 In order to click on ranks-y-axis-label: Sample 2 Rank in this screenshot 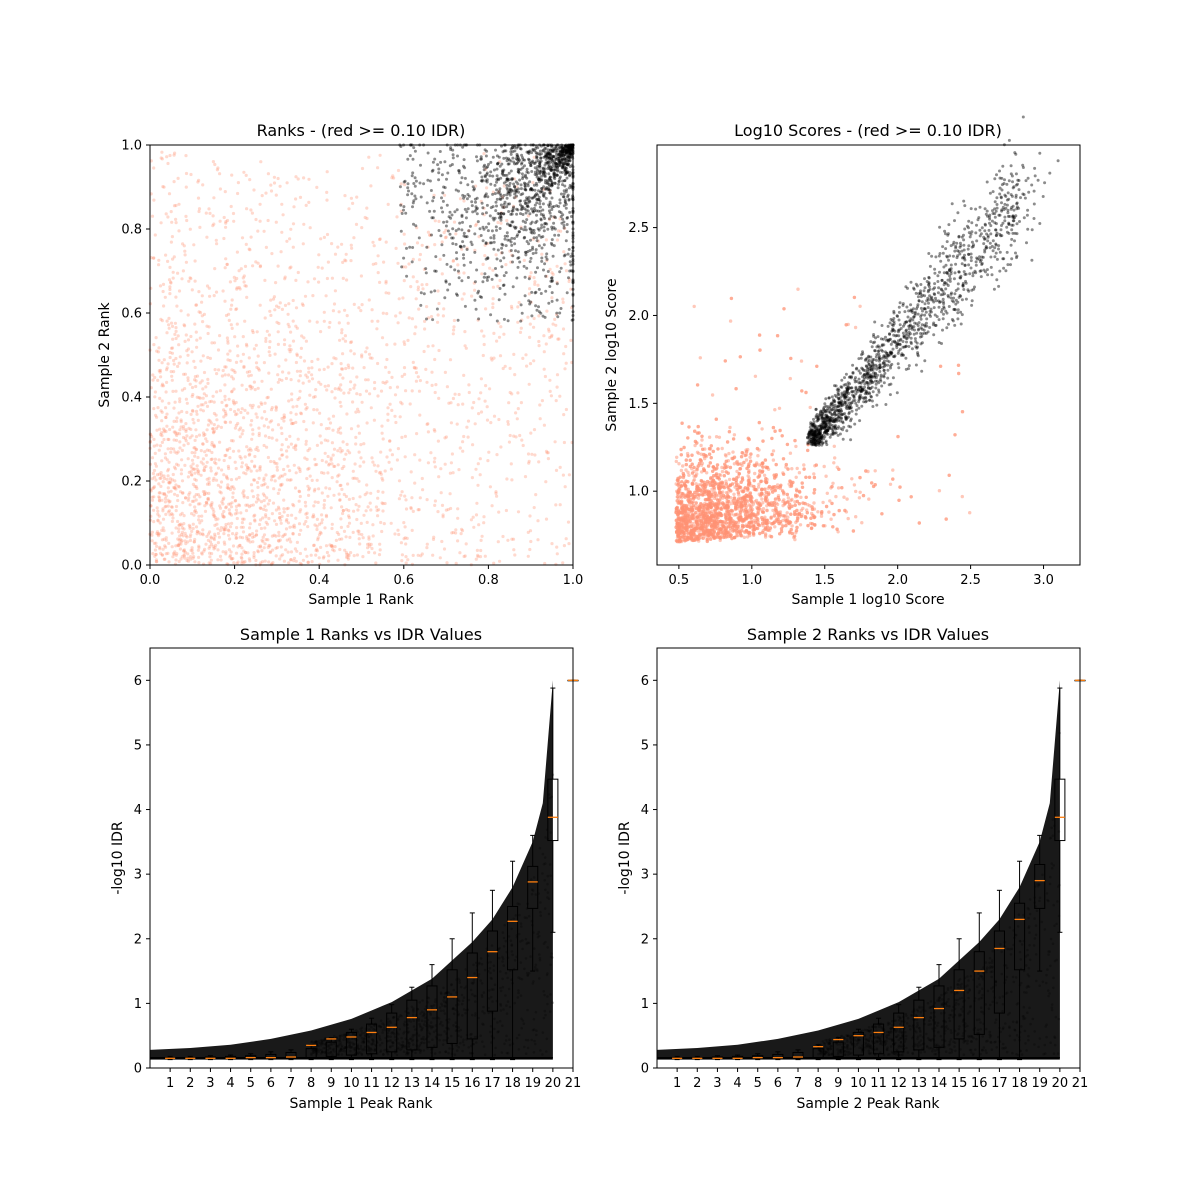, I will do `click(105, 354)`.